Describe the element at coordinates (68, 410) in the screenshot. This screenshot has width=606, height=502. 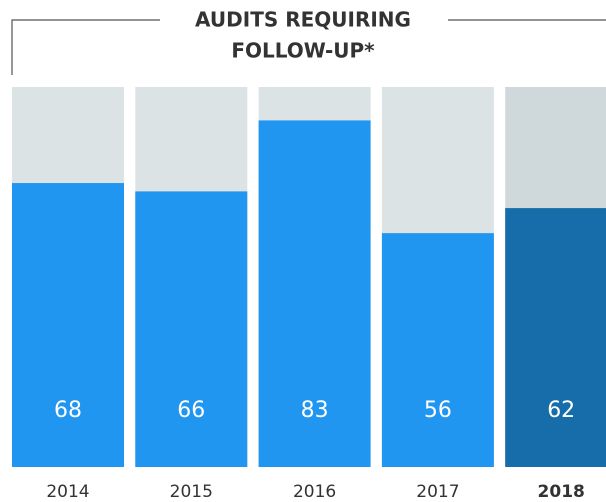
I see `value-label: 68` at that location.